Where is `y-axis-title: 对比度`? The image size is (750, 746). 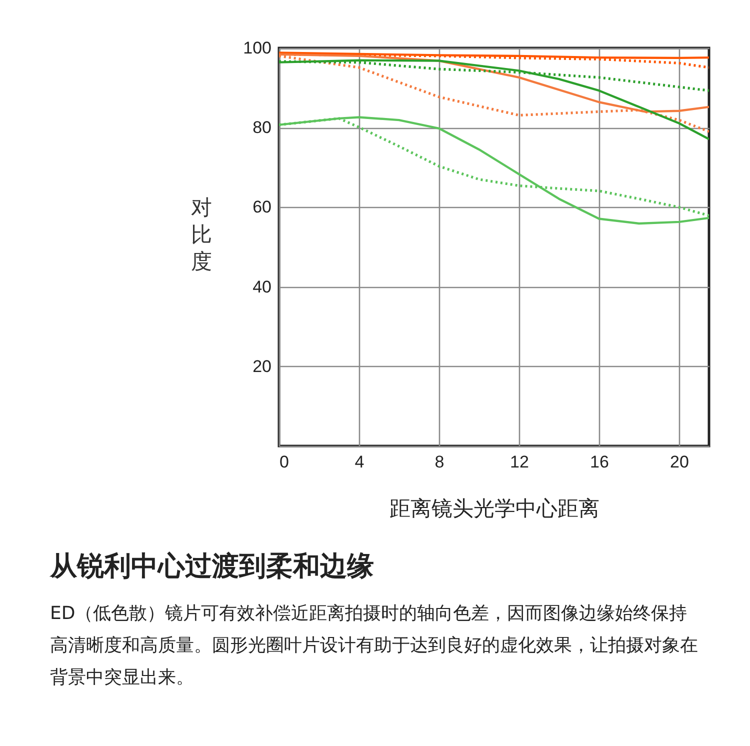 y-axis-title: 对比度 is located at coordinates (201, 235).